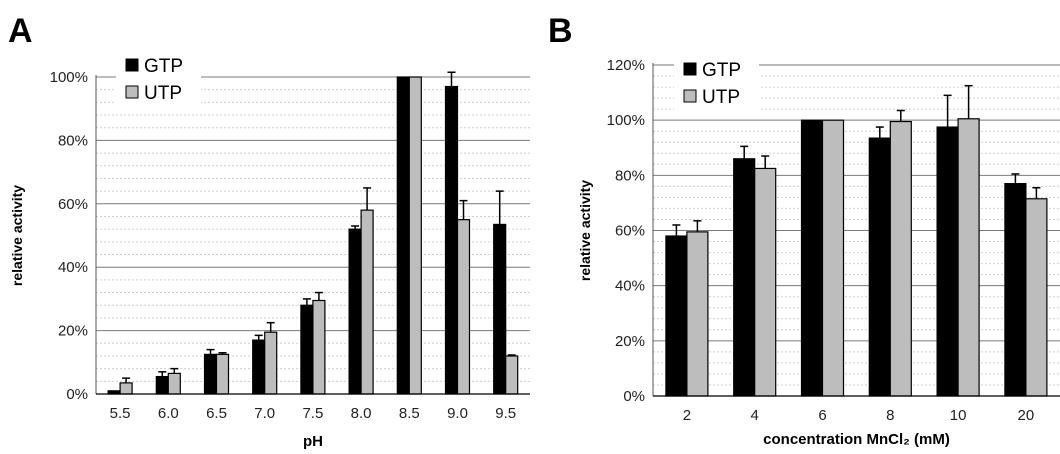  Describe the element at coordinates (409, 413) in the screenshot. I see `x-tick-label: 8.5` at that location.